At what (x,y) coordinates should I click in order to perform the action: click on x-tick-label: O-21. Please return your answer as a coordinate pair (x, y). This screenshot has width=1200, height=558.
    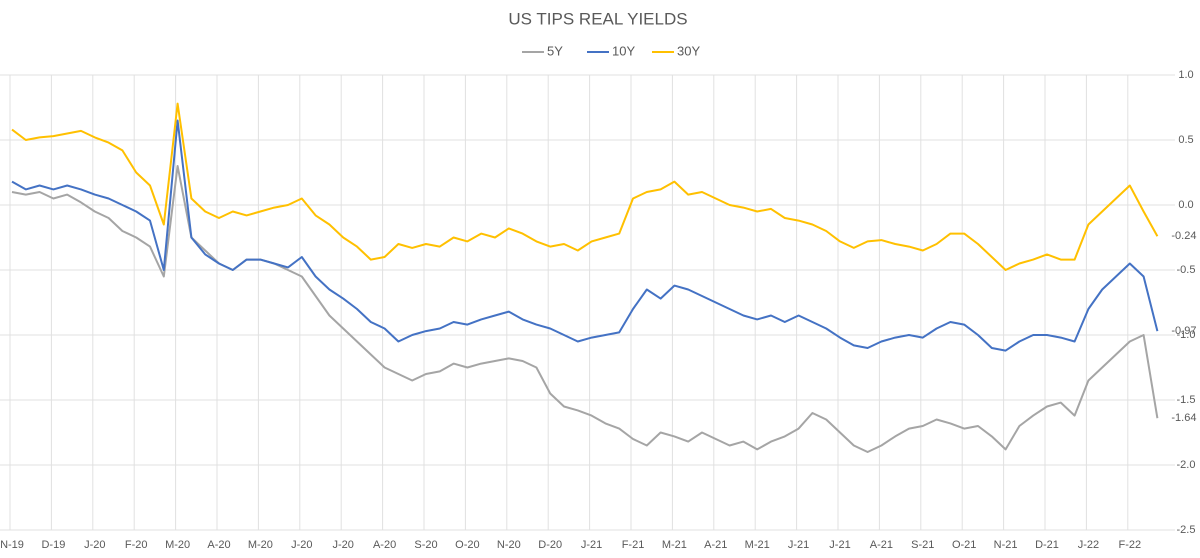
    Looking at the image, I should click on (964, 545).